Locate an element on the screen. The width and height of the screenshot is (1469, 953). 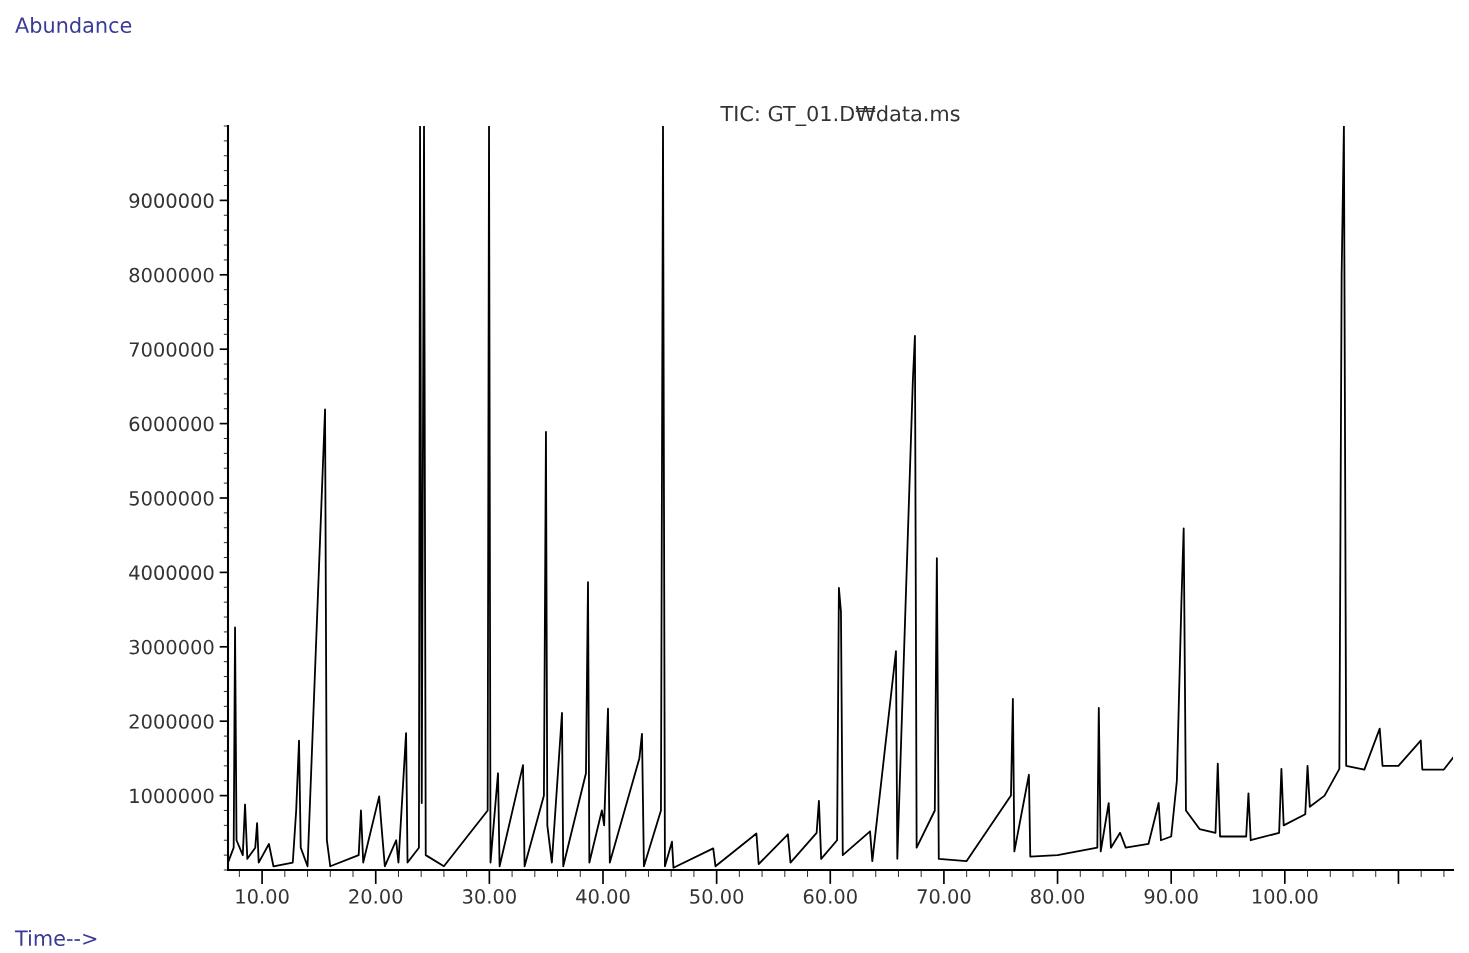
y-tick-label: 6000000 is located at coordinates (171, 424).